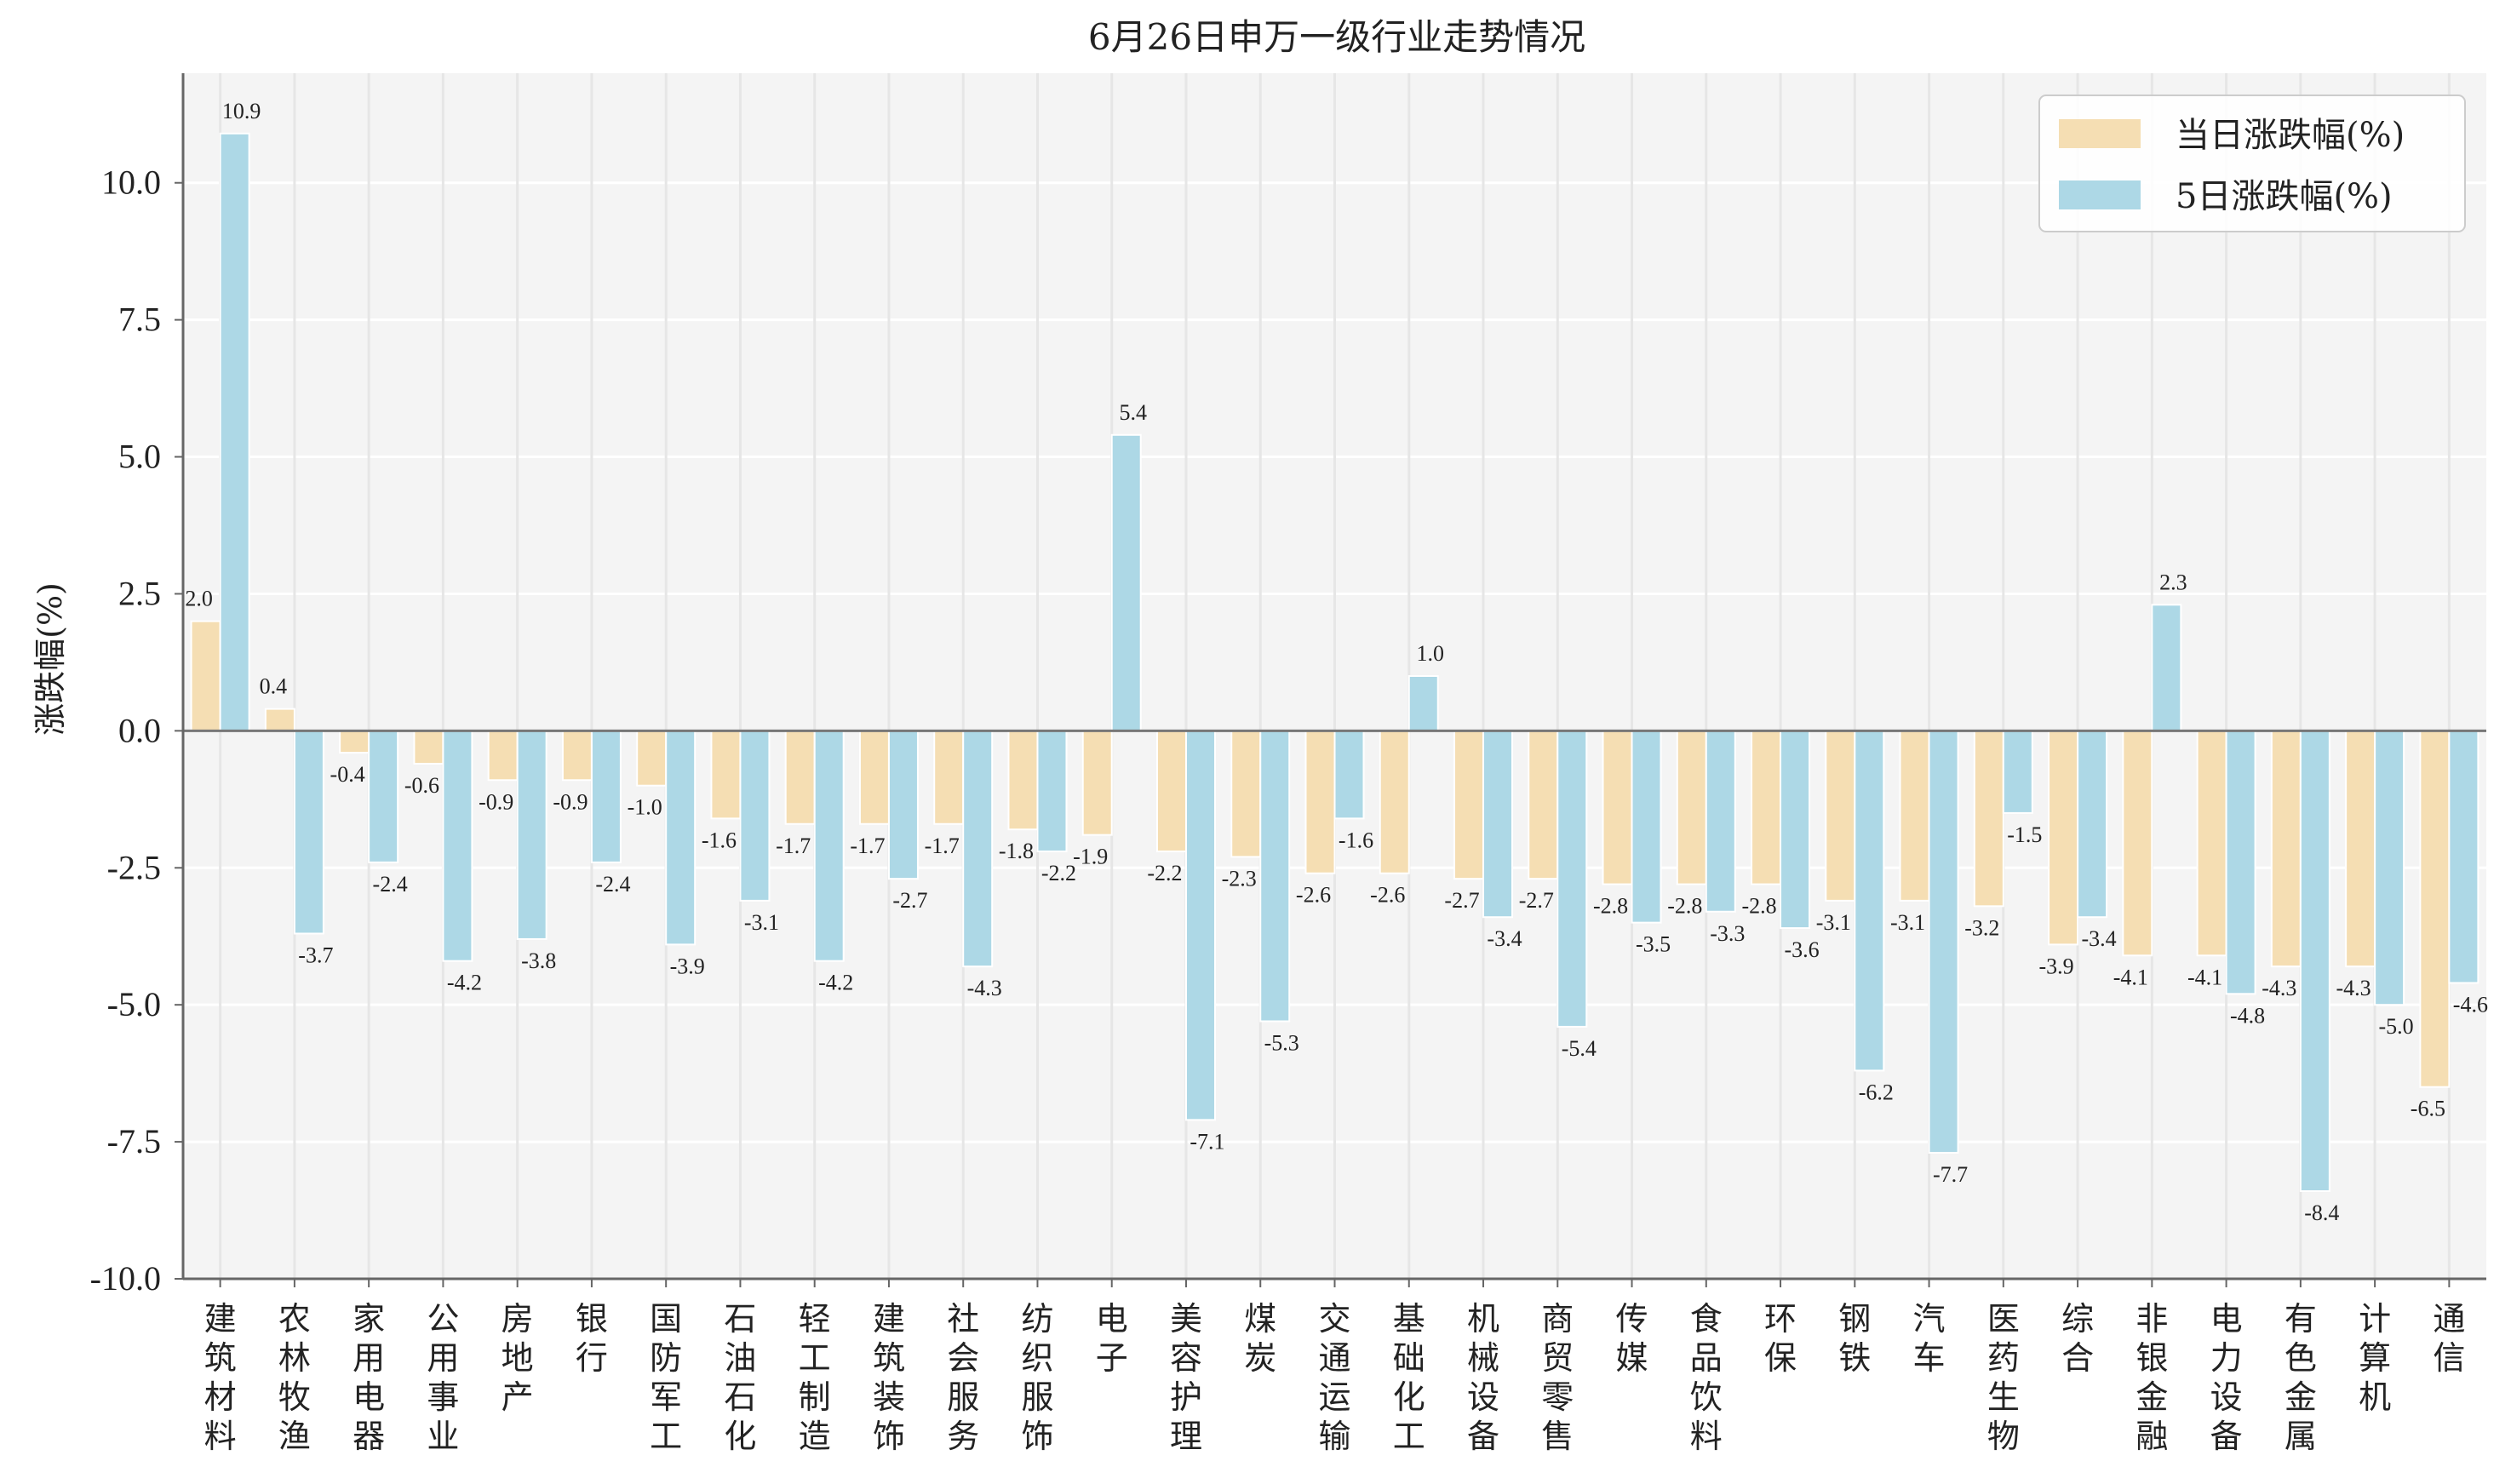 The height and width of the screenshot is (1484, 2511). What do you see at coordinates (2151, 1319) in the screenshot?
I see `x-tick-char: 非` at bounding box center [2151, 1319].